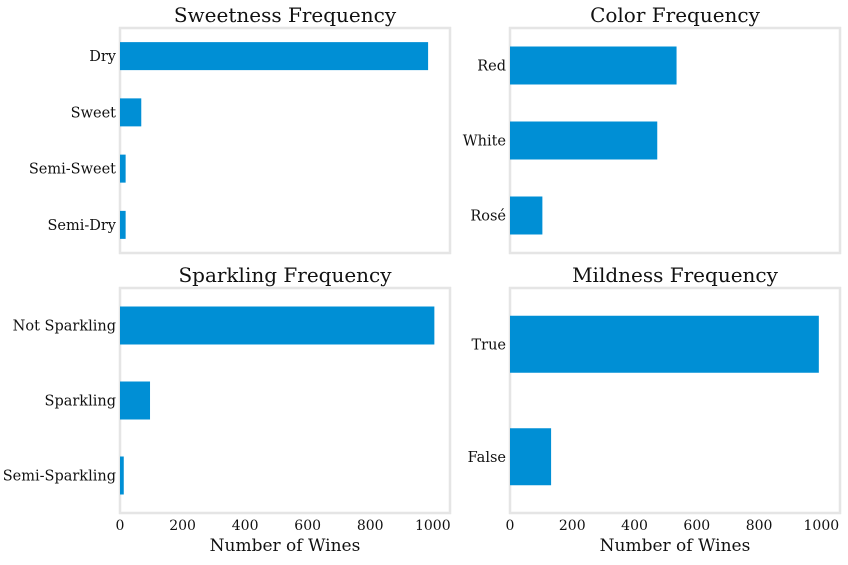  Describe the element at coordinates (131, 112) in the screenshot. I see `bar-1-sweet` at that location.